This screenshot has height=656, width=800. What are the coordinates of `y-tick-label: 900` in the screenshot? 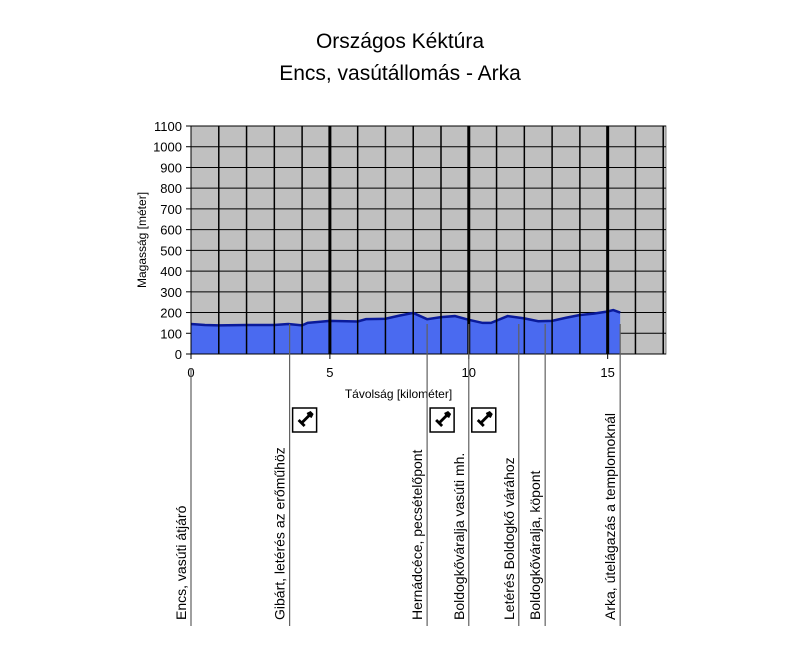 It's located at (171, 167).